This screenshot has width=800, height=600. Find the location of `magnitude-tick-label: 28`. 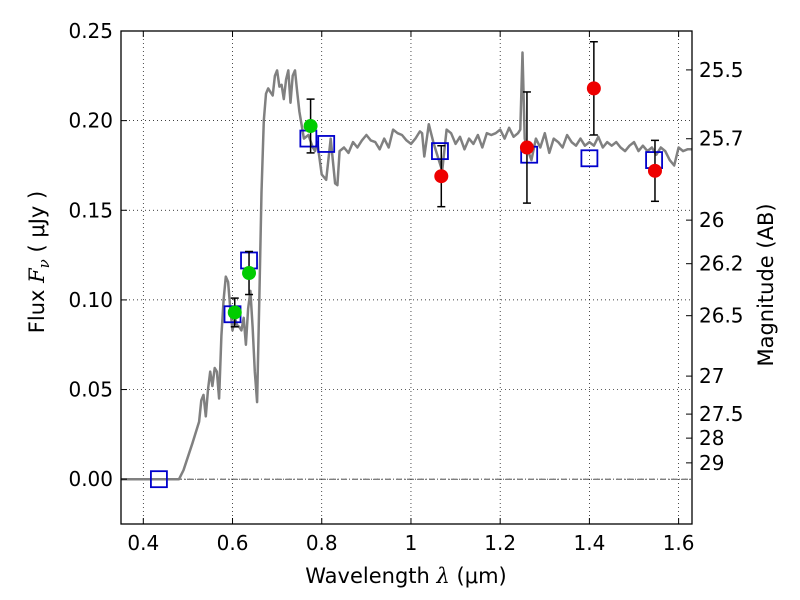

magnitude-tick-label: 28 is located at coordinates (711, 438).